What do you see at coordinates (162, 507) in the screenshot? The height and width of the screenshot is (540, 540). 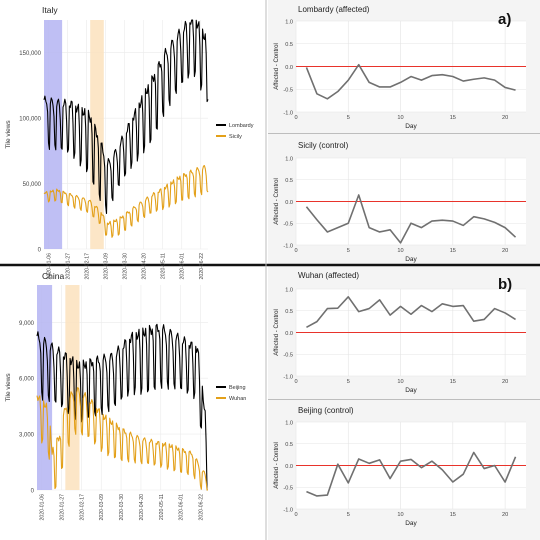 I see `china-xtick-label: 2020-05-11` at bounding box center [162, 507].